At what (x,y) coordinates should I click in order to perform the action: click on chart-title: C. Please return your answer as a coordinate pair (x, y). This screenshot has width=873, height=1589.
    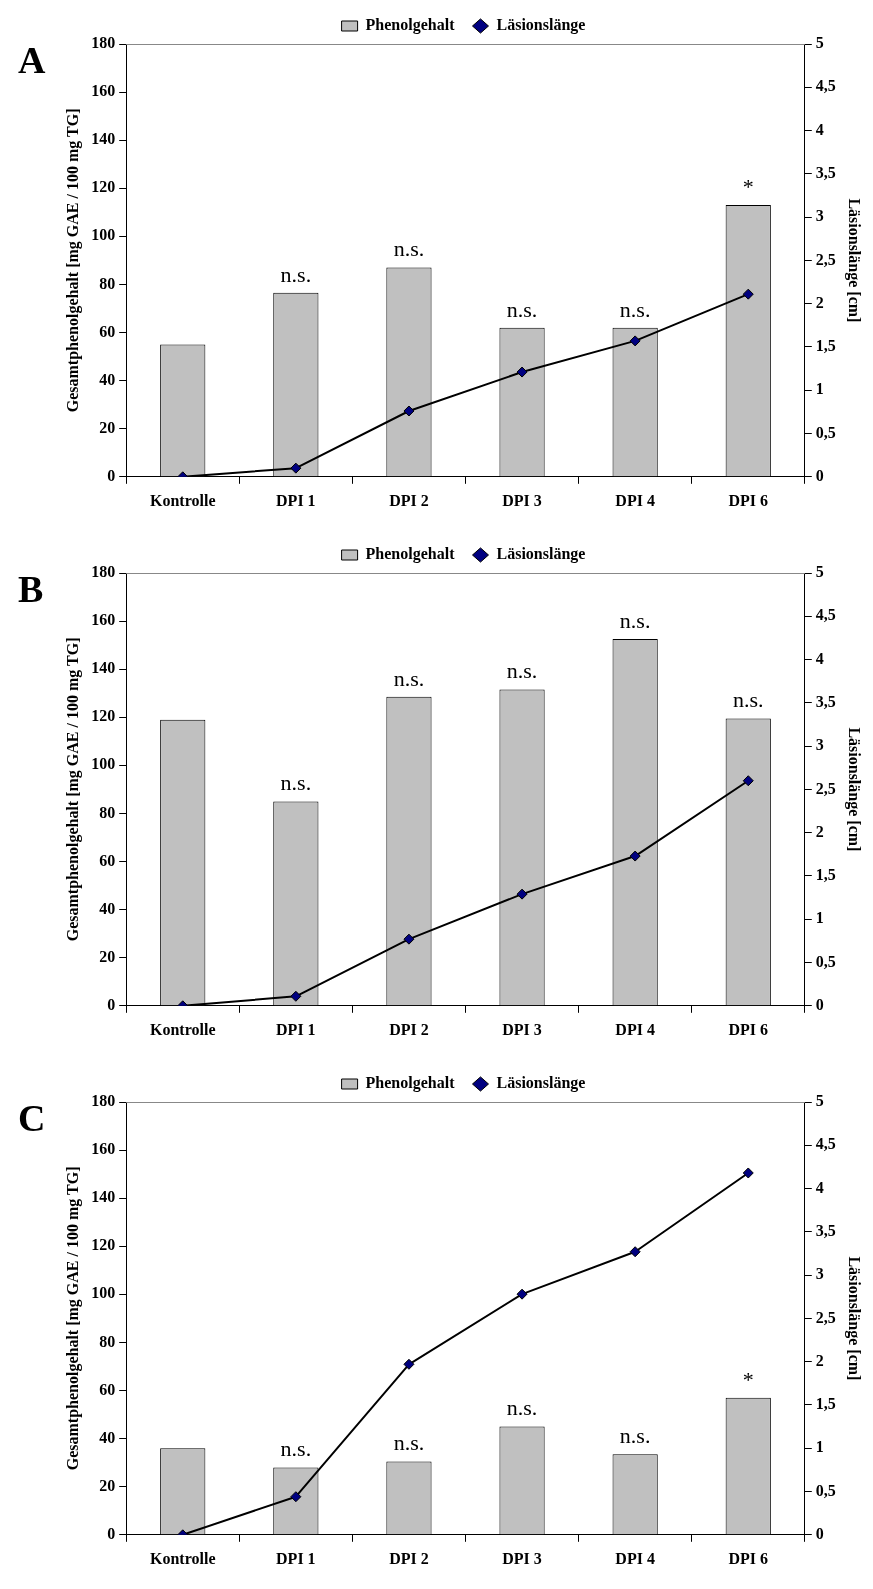
    Looking at the image, I should click on (32, 1117).